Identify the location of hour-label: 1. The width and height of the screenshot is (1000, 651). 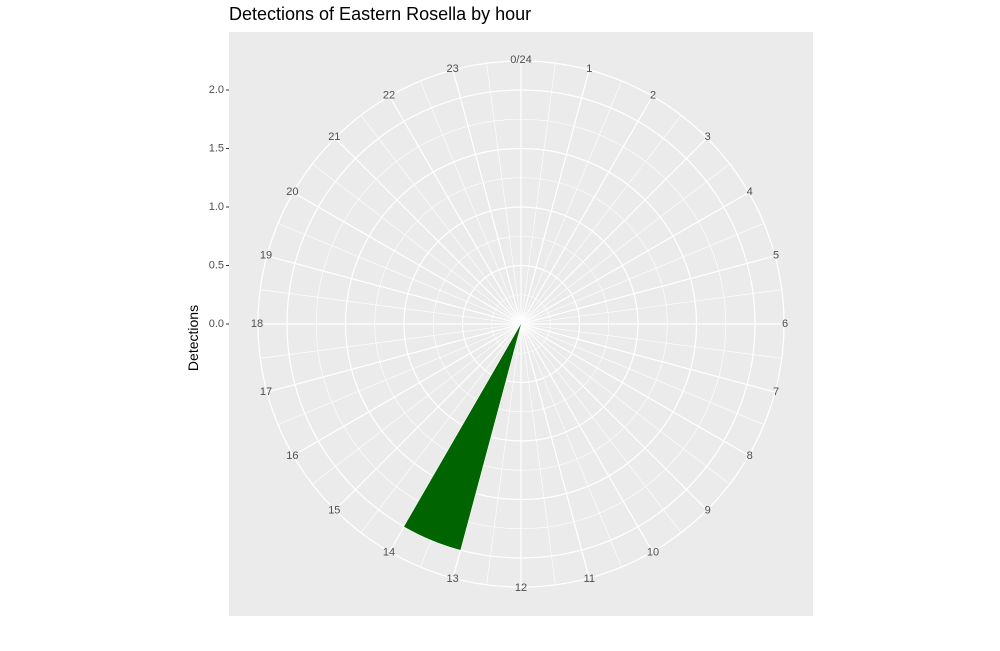
(589, 69).